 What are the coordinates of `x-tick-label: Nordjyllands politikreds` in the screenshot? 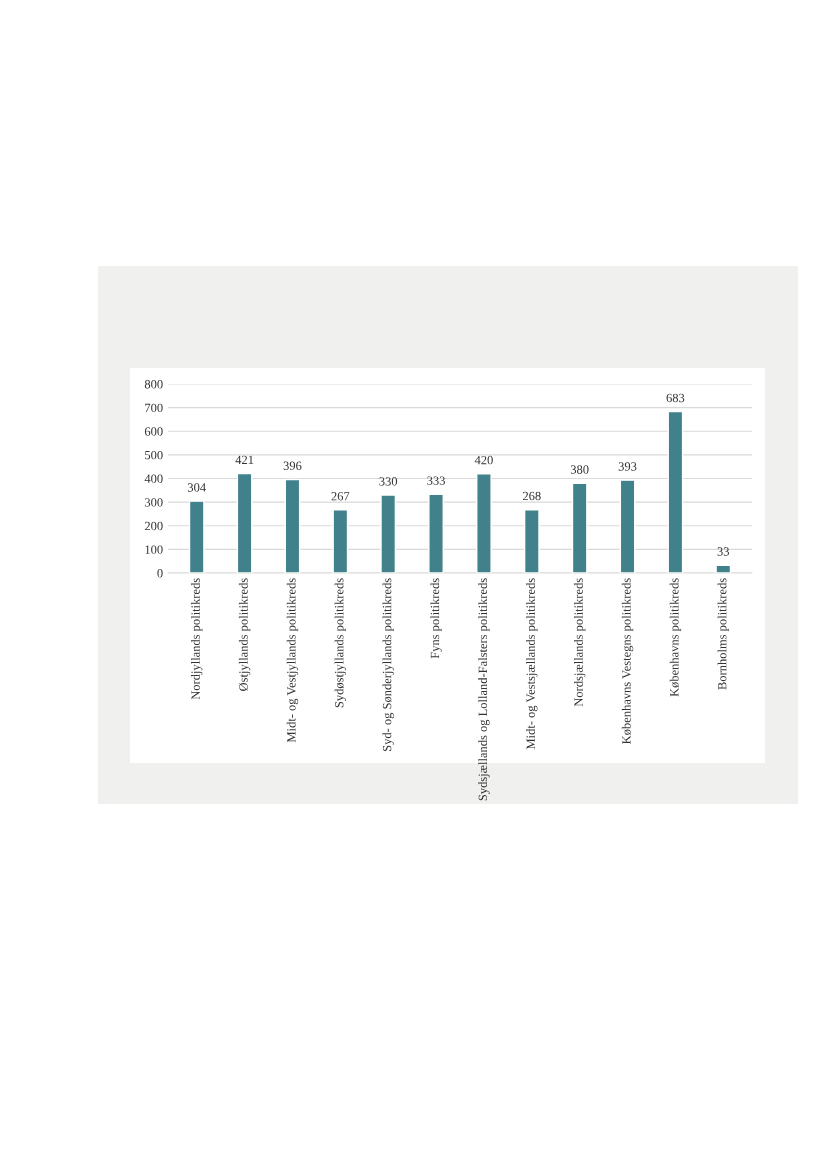 It's located at (197, 639).